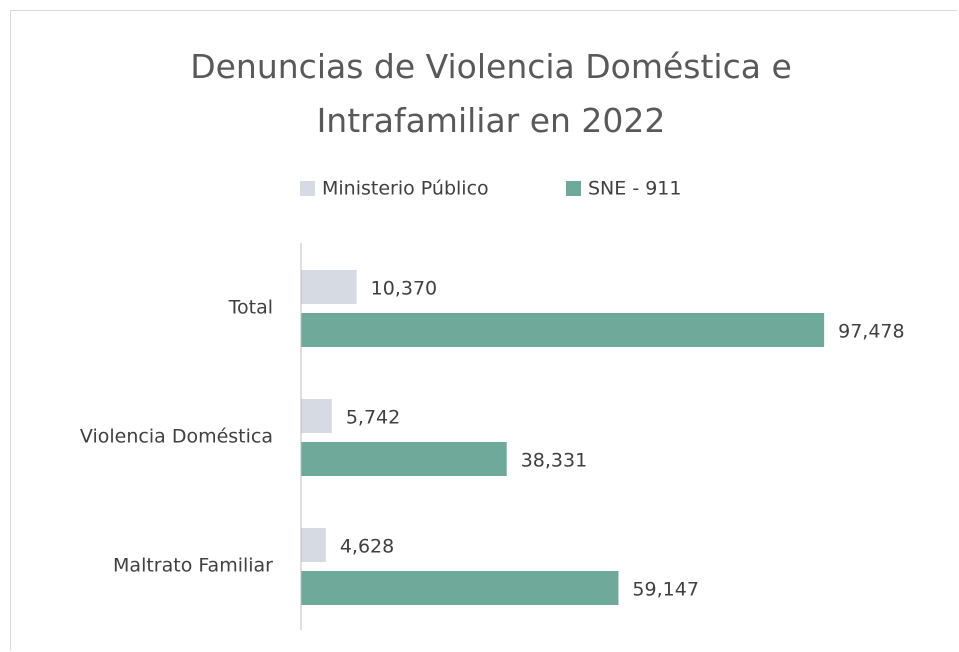 This screenshot has height=652, width=959. Describe the element at coordinates (250, 308) in the screenshot. I see `y-tick-label: Total` at that location.